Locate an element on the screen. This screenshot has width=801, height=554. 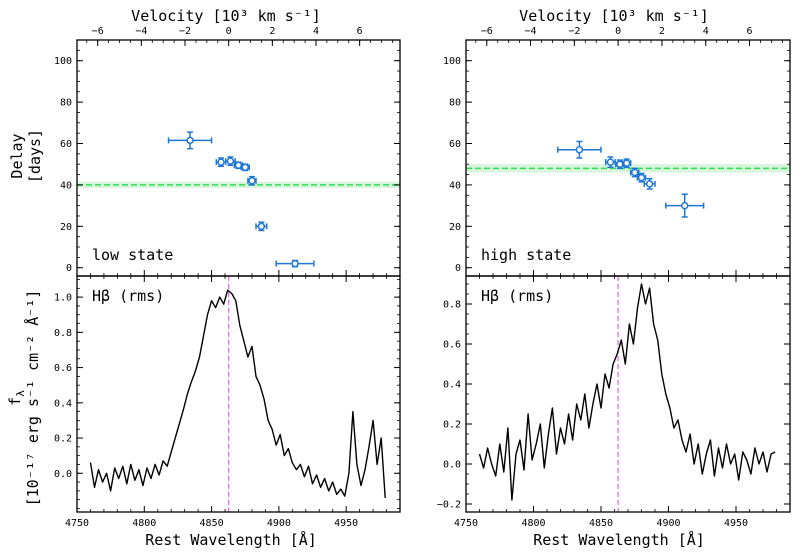
reference-band is located at coordinates (238, 185).